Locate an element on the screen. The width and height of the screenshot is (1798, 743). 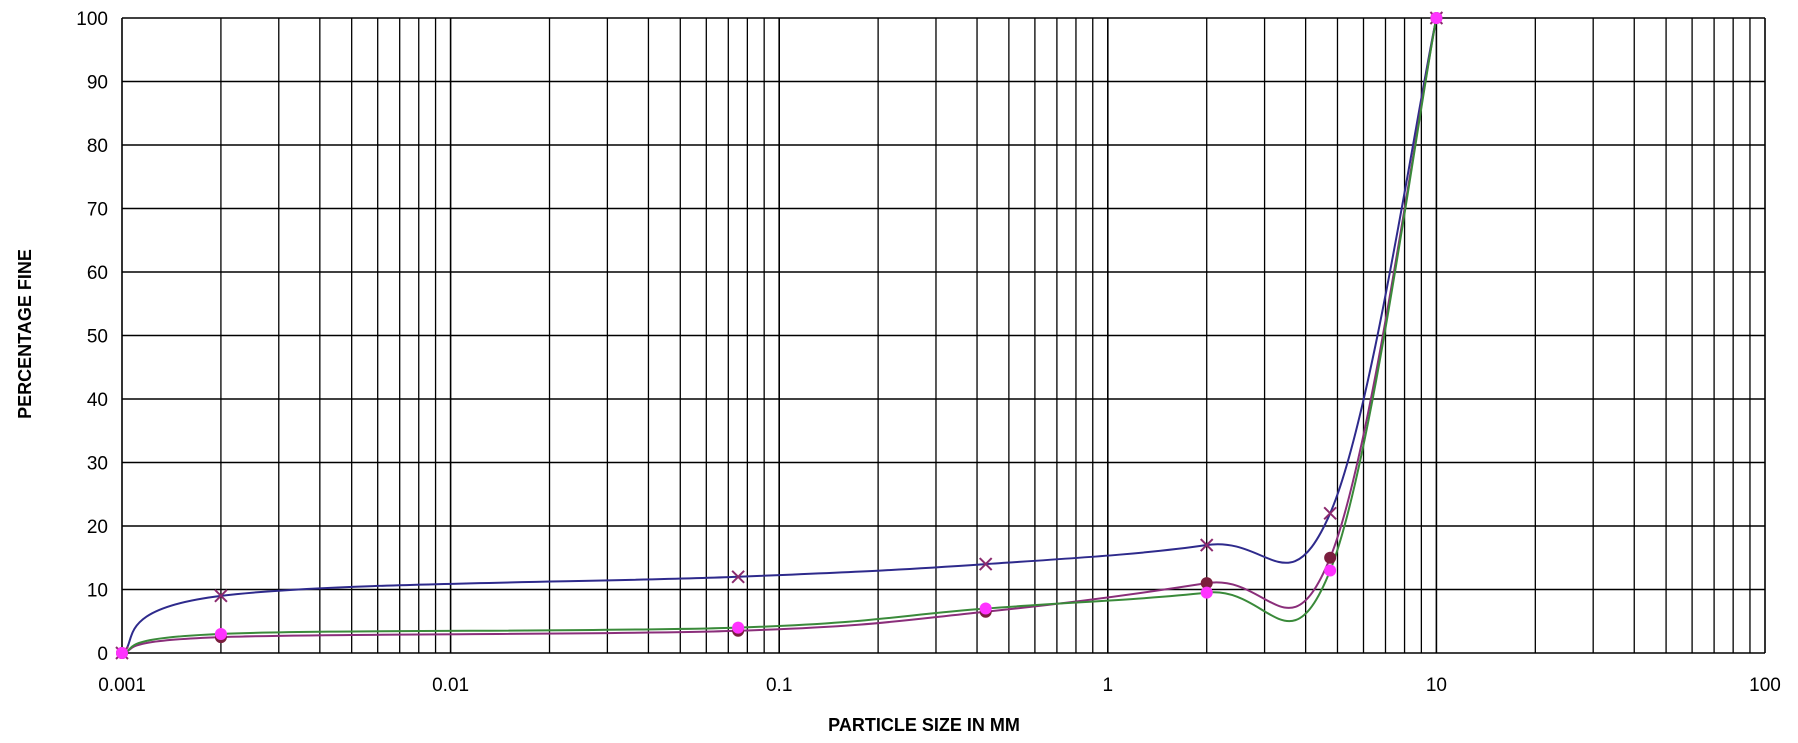
y-tick-label: 100 is located at coordinates (92, 19).